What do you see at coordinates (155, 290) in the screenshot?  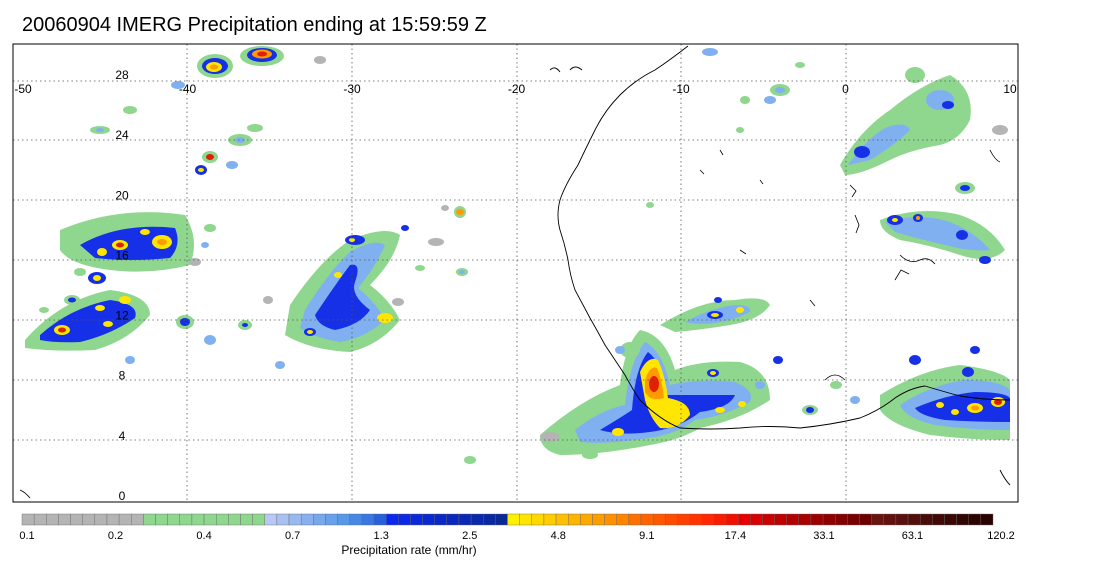 I see `precip-cluster-west` at bounding box center [155, 290].